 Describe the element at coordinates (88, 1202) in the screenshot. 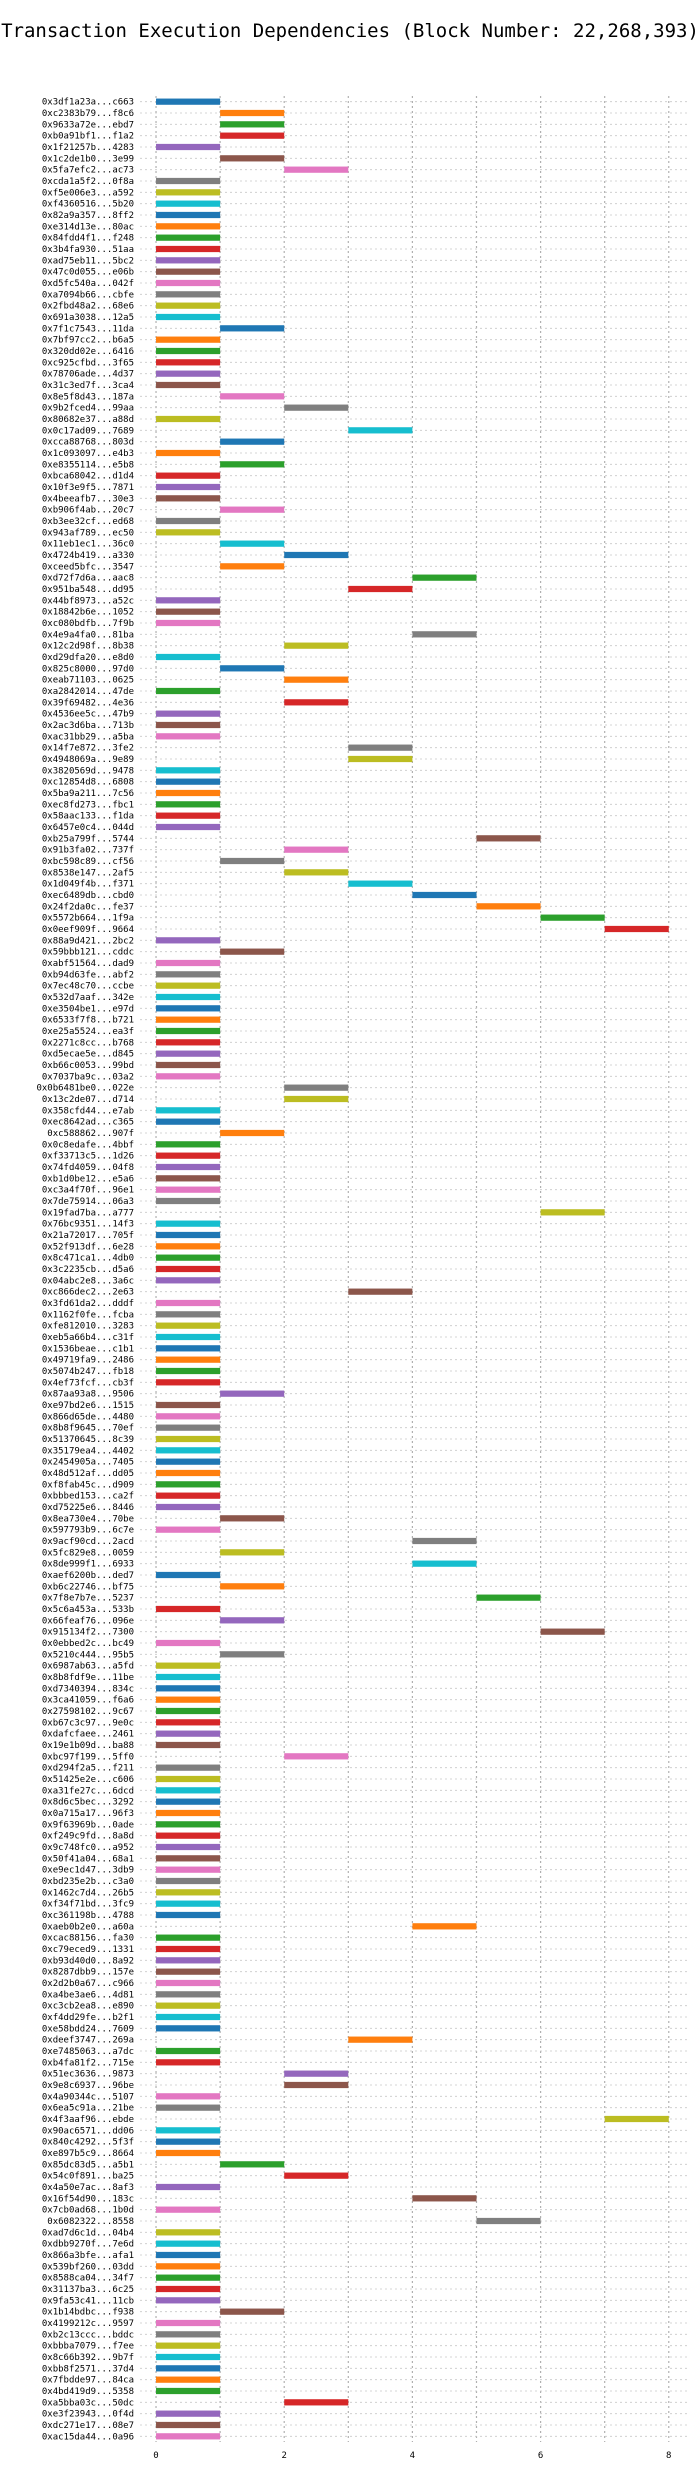

I see `y-tick-label: 0x7de75914...06a3` at that location.